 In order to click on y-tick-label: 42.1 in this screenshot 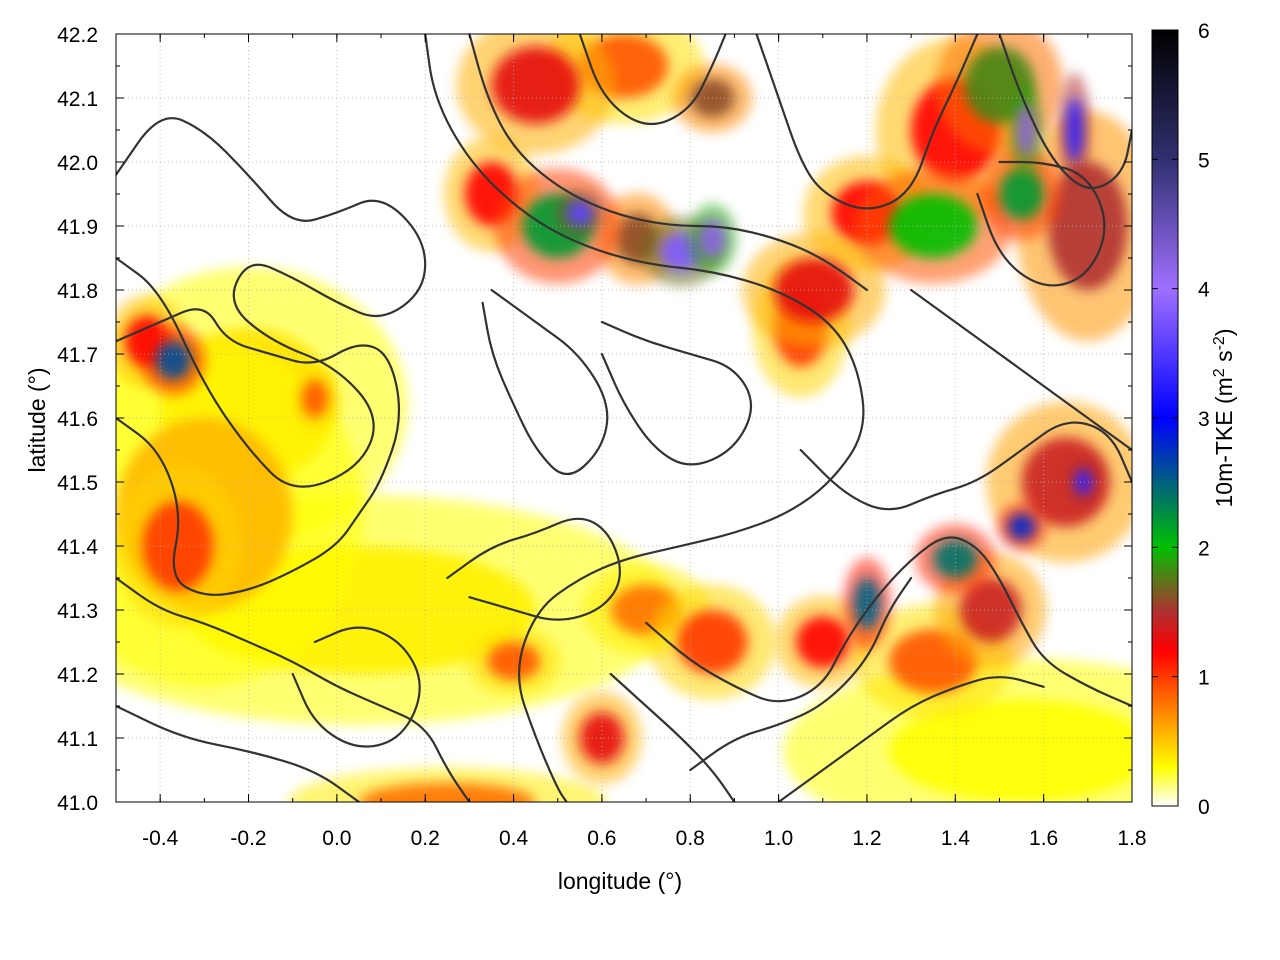, I will do `click(77, 99)`.